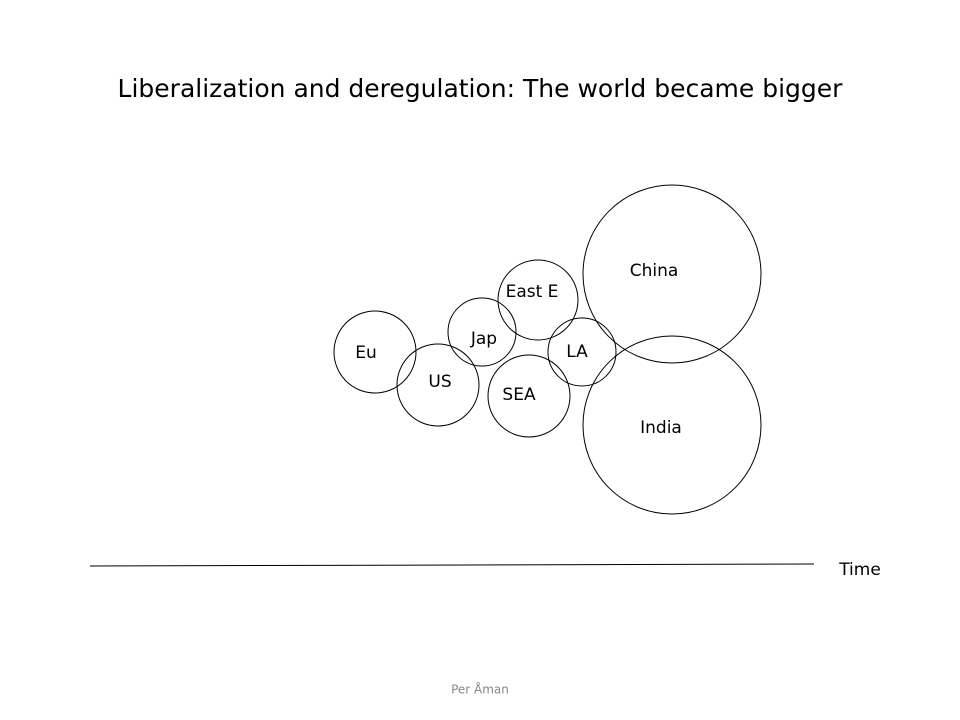  Describe the element at coordinates (439, 382) in the screenshot. I see `node-label: US` at that location.